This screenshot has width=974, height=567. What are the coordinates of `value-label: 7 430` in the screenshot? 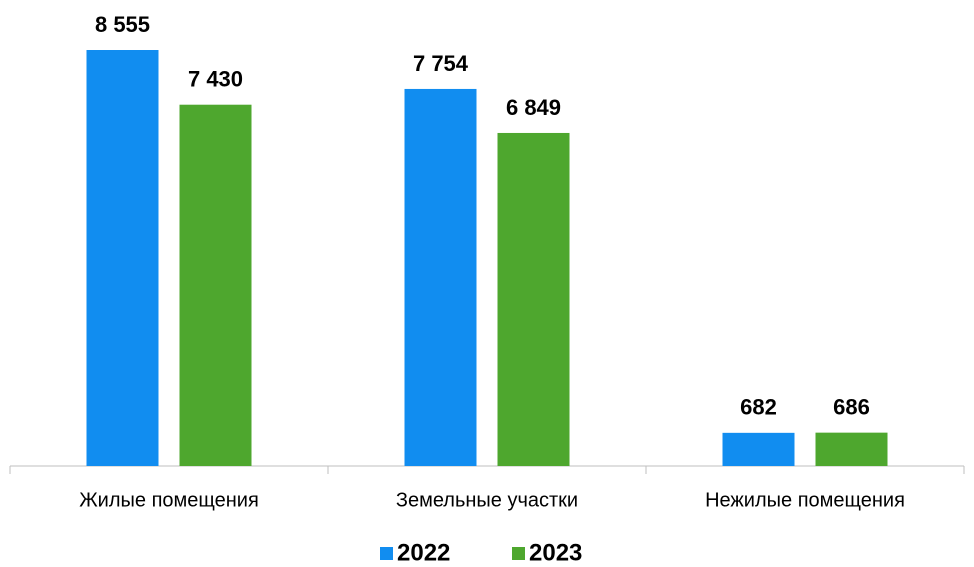 It's located at (215, 79).